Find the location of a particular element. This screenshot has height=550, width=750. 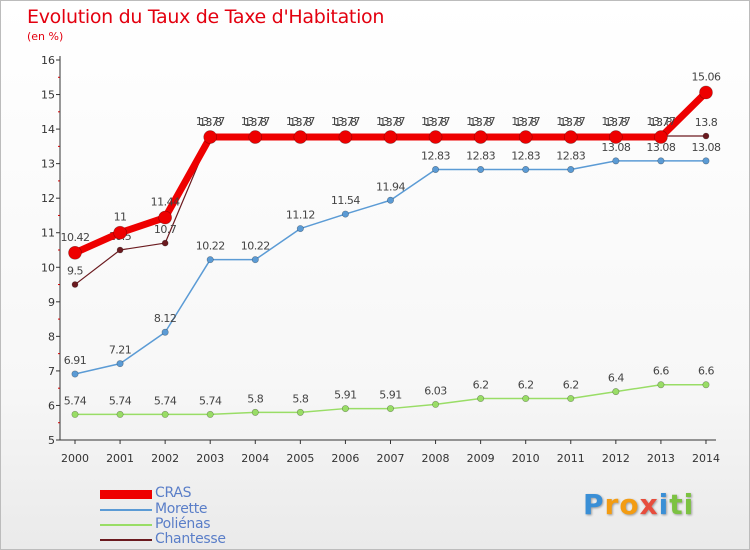

x-tick-label: 2011 is located at coordinates (571, 458).